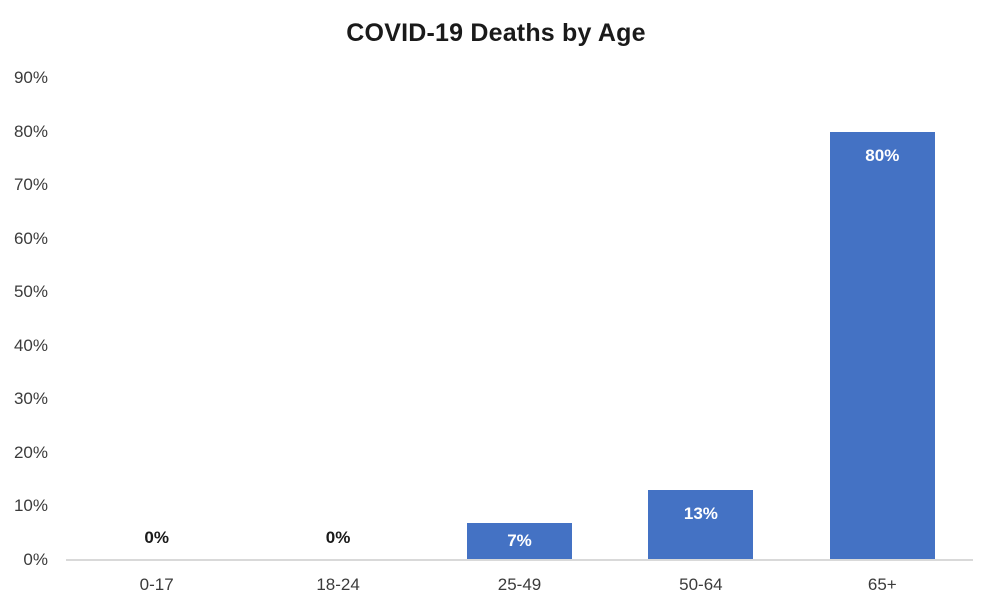  I want to click on x-axis-category-label: 0-17, so click(156, 584).